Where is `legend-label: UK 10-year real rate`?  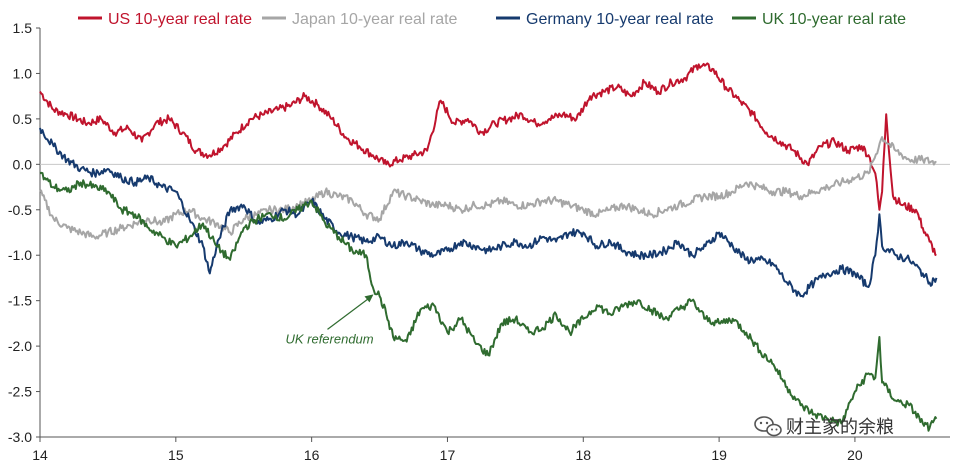
legend-label: UK 10-year real rate is located at coordinates (834, 19).